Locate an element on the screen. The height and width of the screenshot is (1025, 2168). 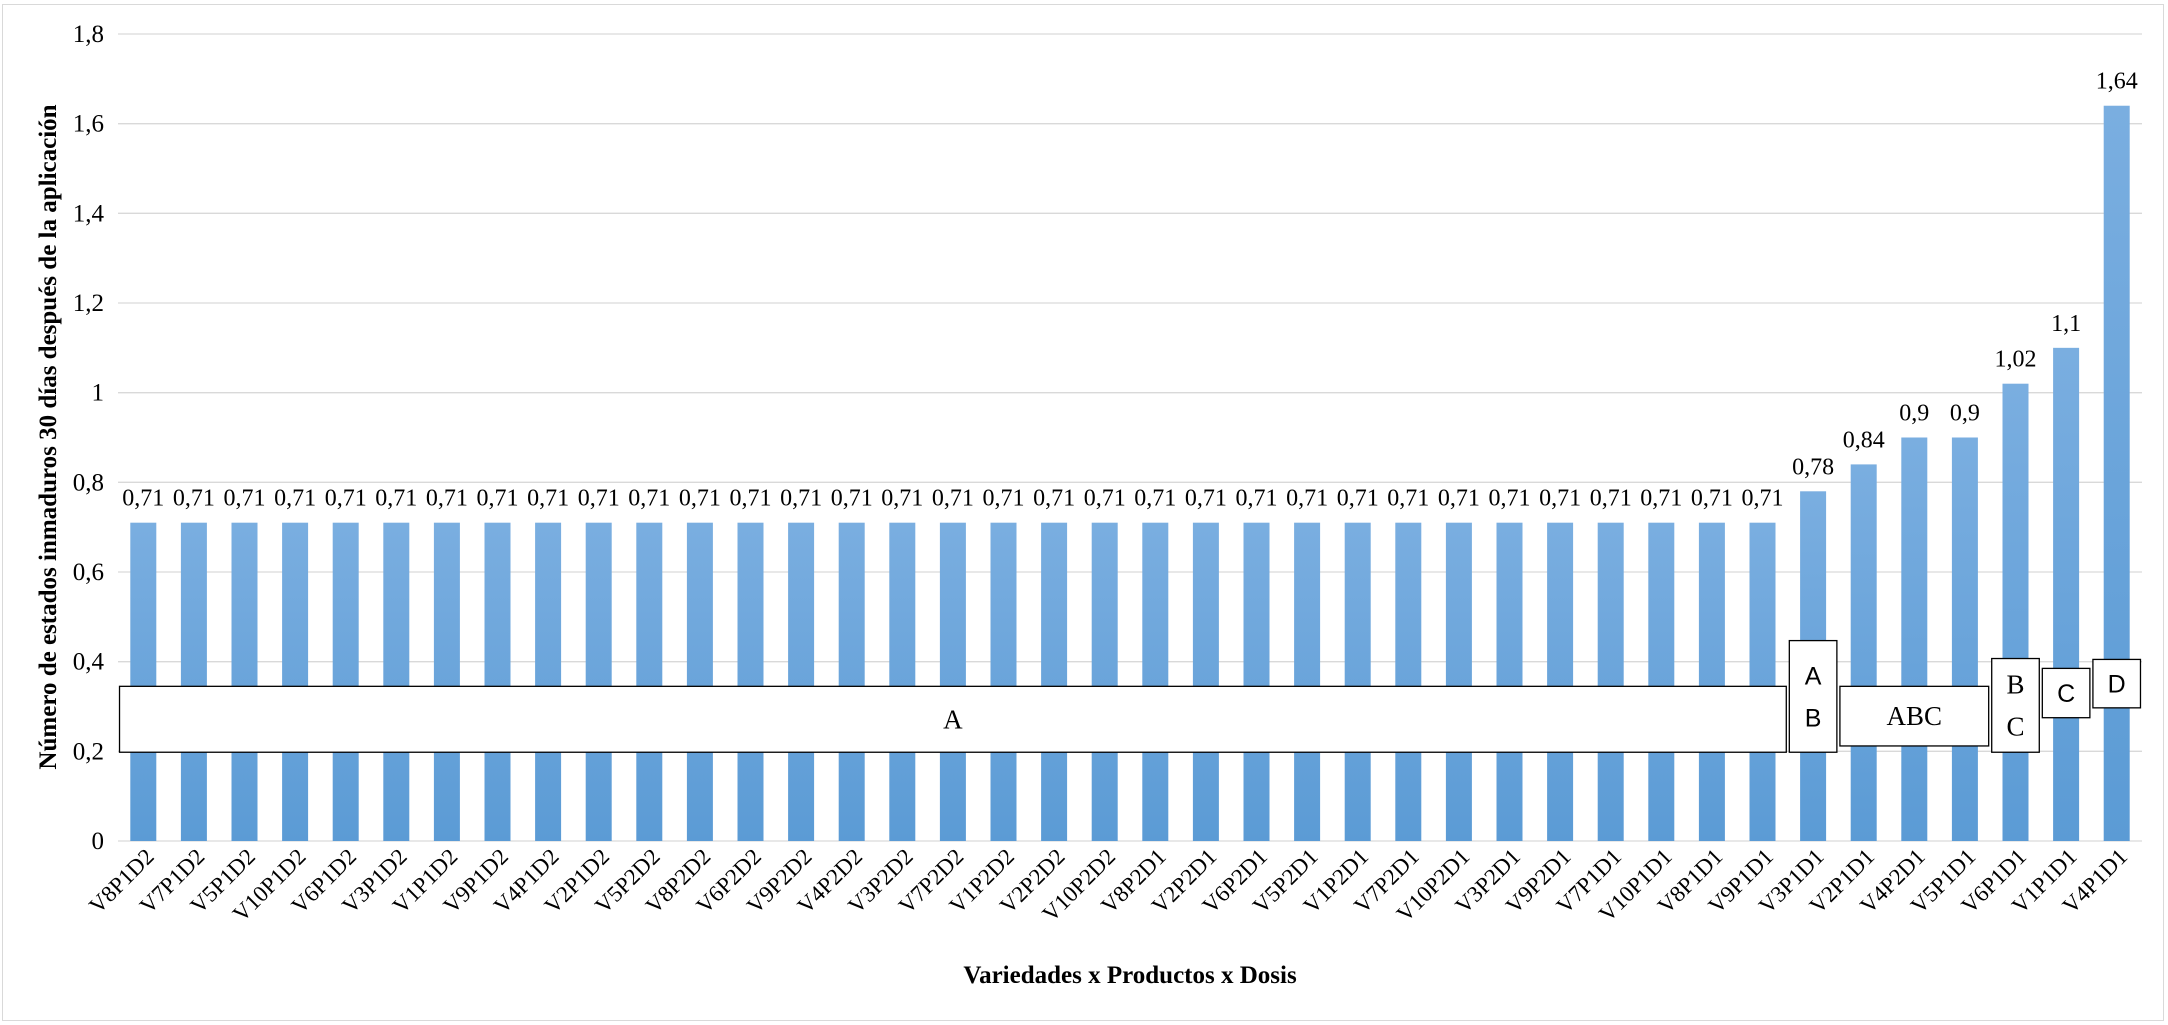
group-box: ABC is located at coordinates (1914, 716).